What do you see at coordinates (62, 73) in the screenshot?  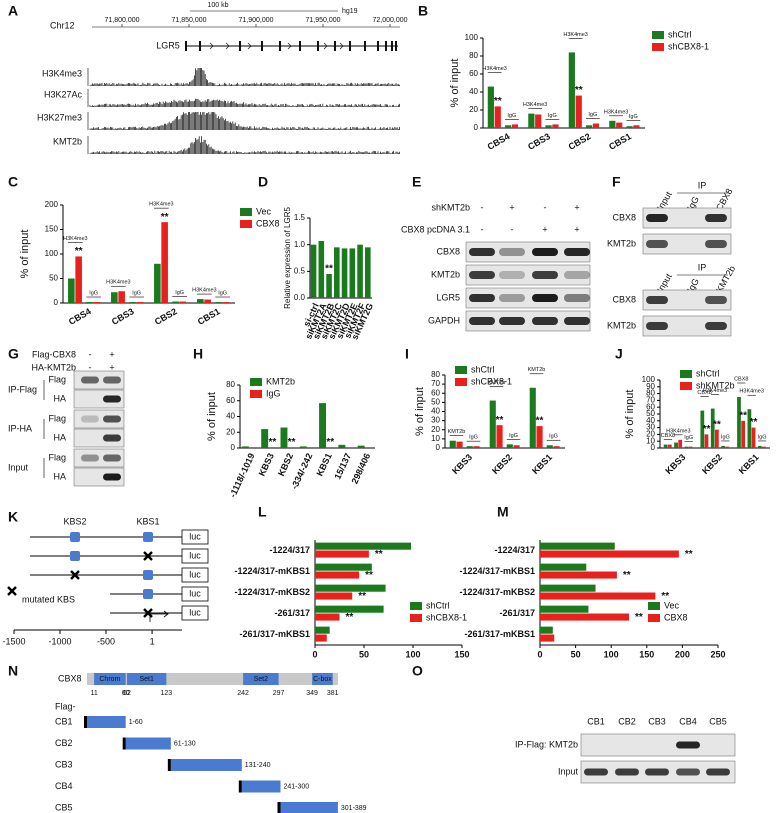 I see `track-label: H3K4me3` at bounding box center [62, 73].